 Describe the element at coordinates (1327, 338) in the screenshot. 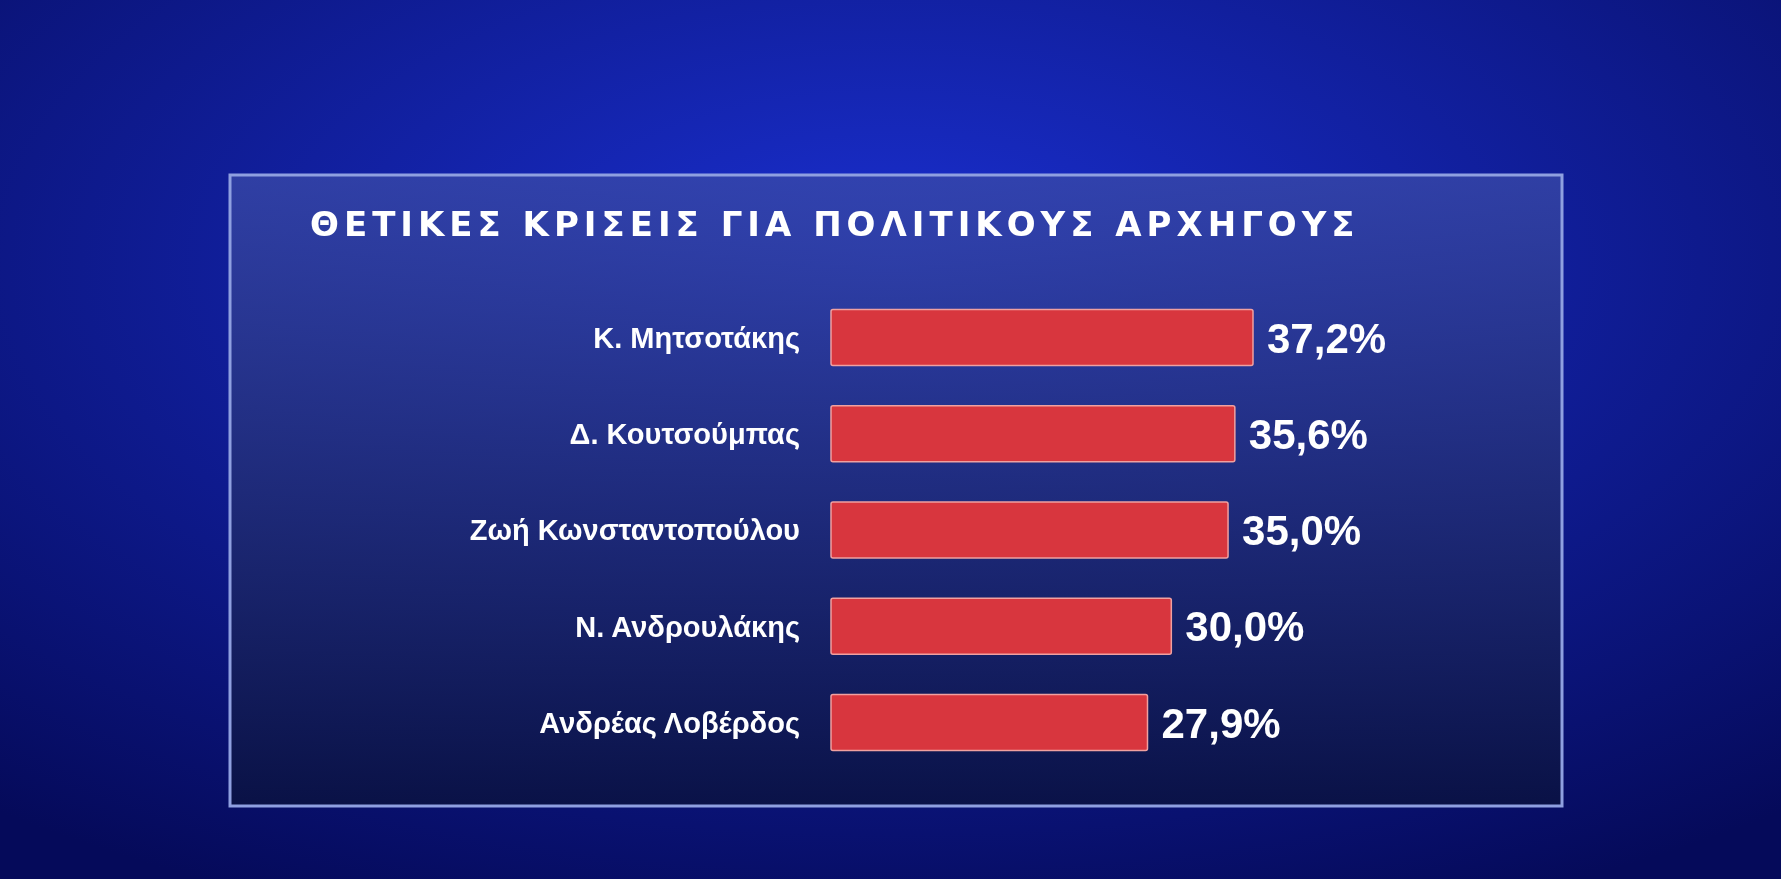

I see `data-label: 37,2%` at that location.